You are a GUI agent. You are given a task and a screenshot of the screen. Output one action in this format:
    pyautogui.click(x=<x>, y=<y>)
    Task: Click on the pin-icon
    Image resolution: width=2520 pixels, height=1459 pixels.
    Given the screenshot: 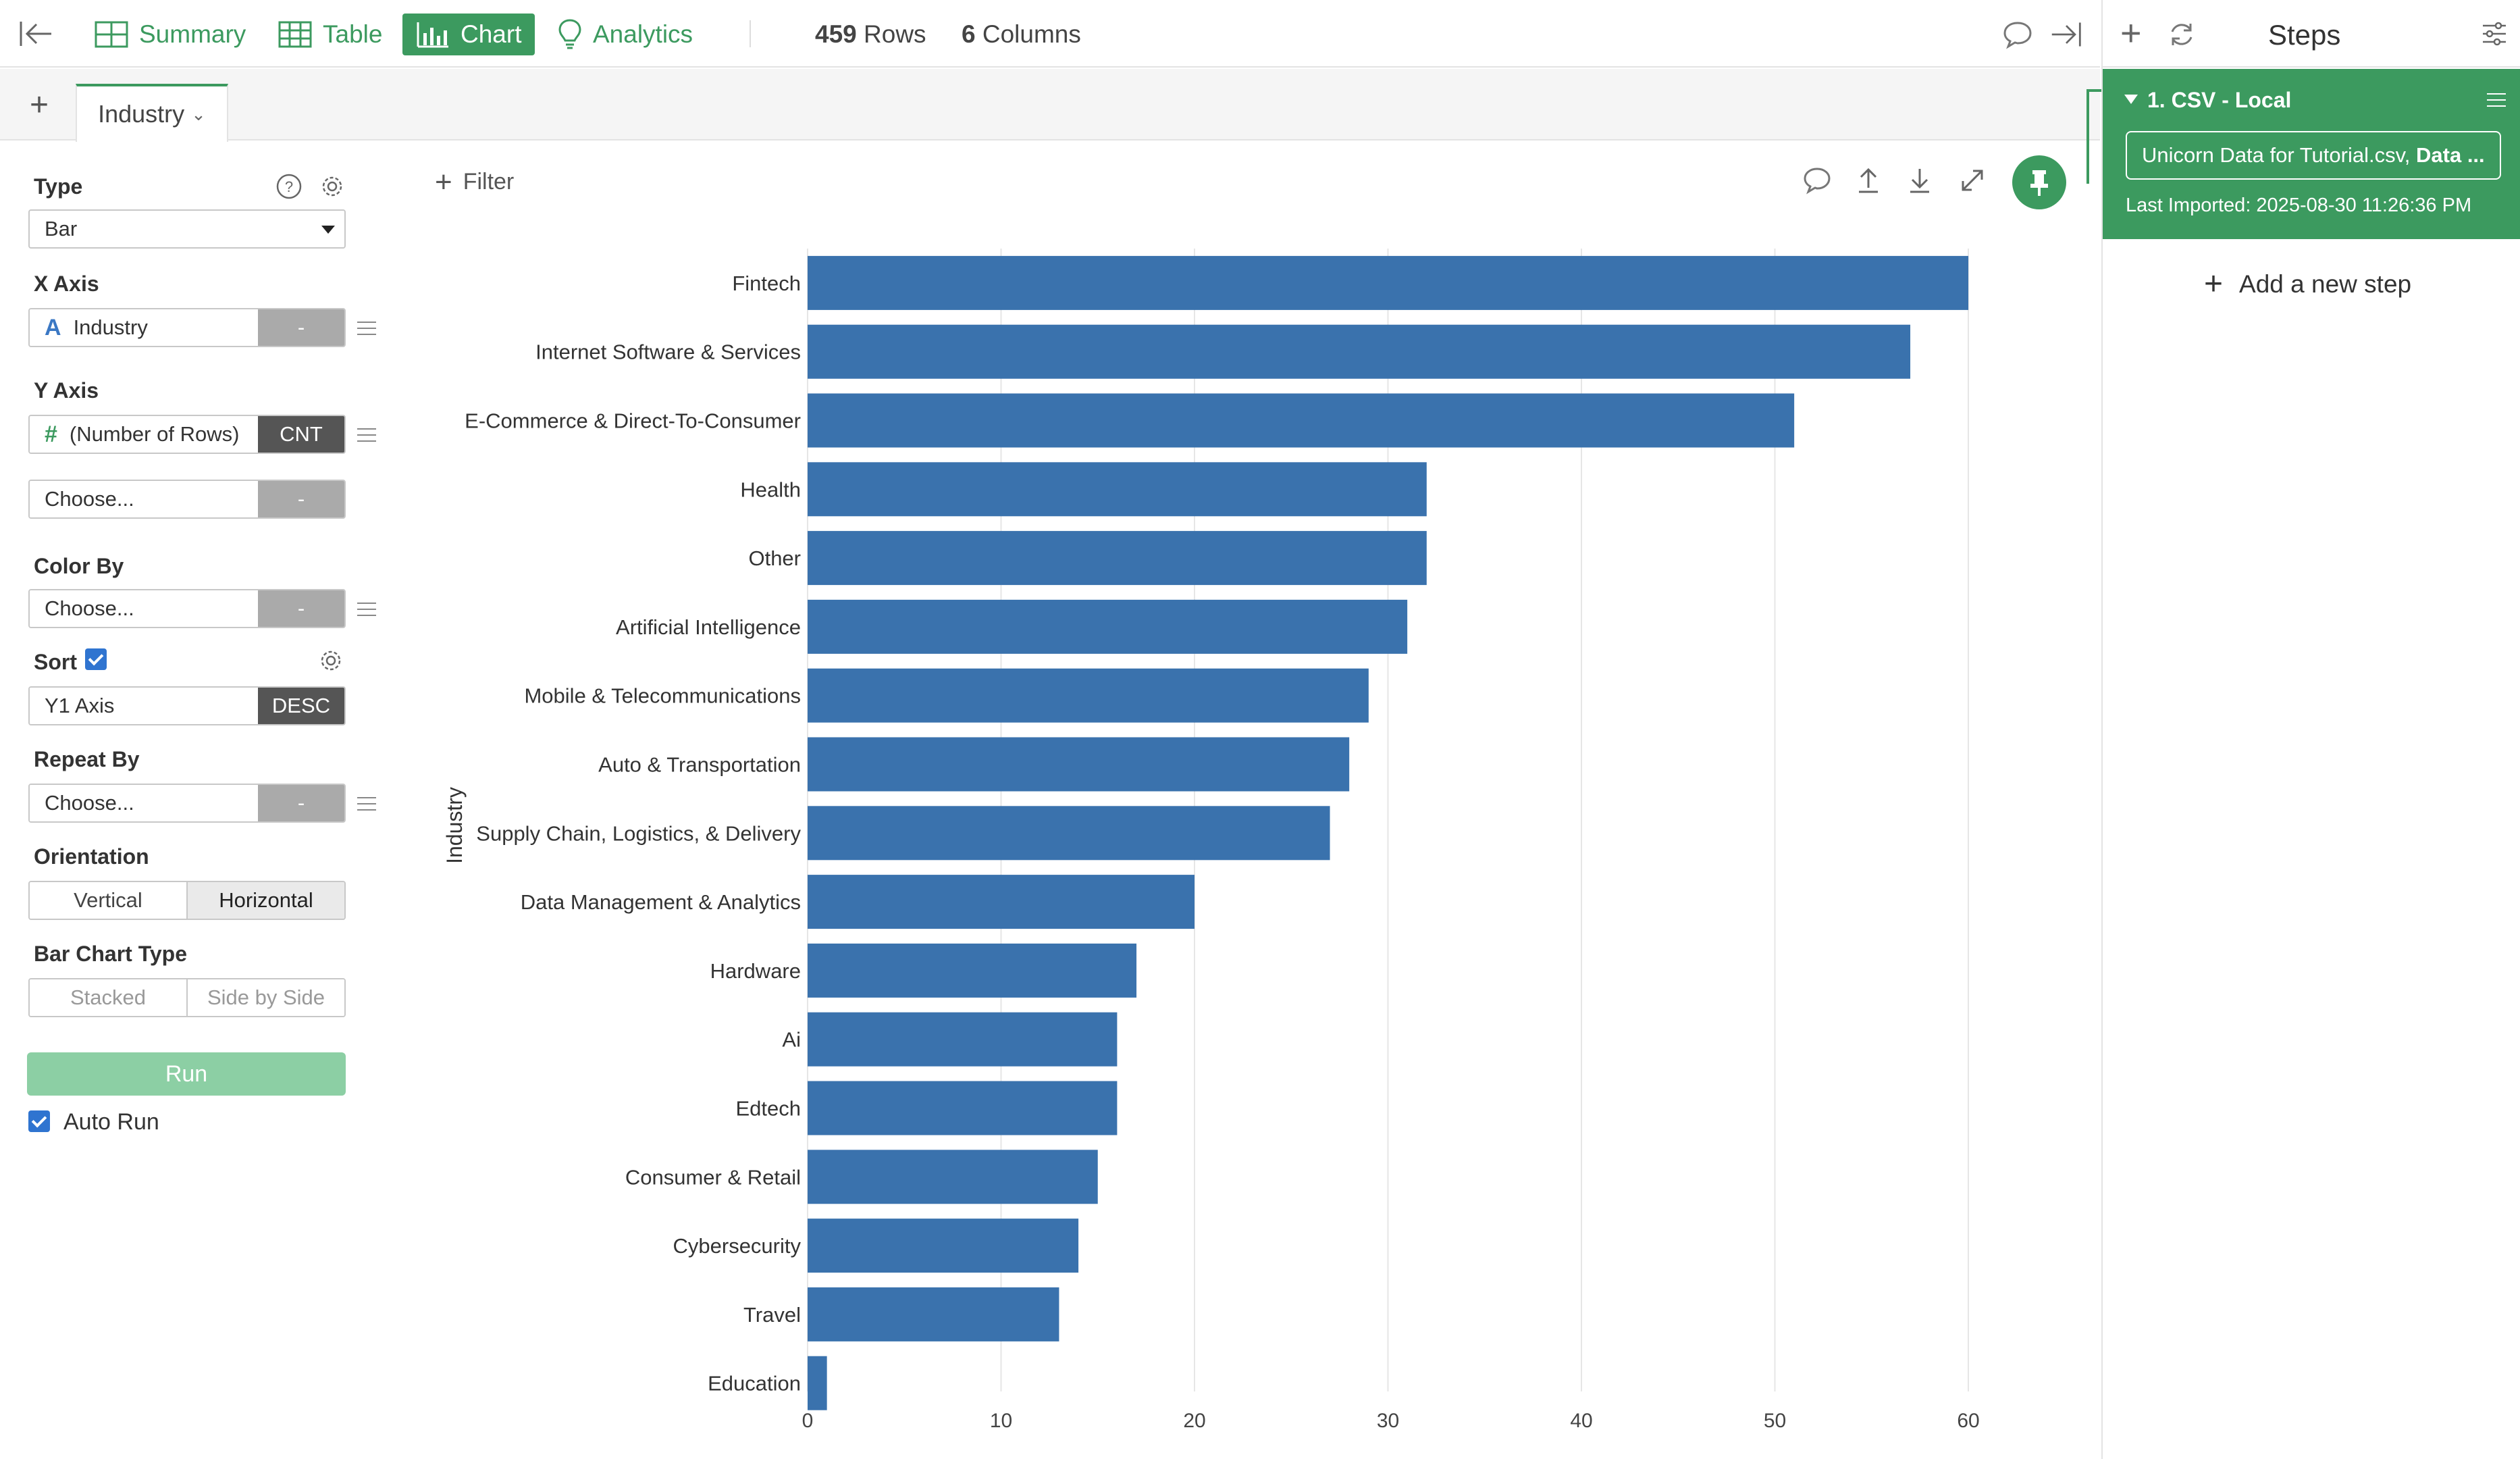 What is the action you would take?
    pyautogui.click(x=2039, y=183)
    